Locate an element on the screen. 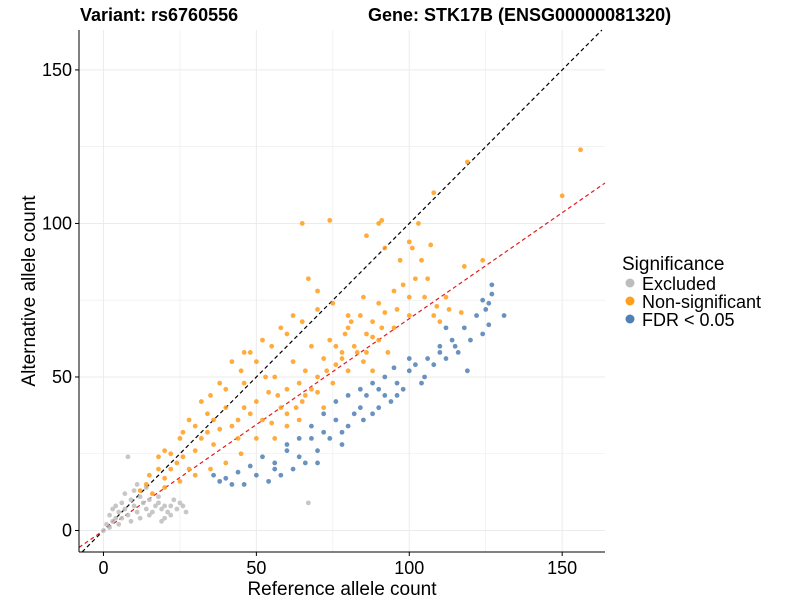 The width and height of the screenshot is (800, 600). legend-title: Significance is located at coordinates (673, 264).